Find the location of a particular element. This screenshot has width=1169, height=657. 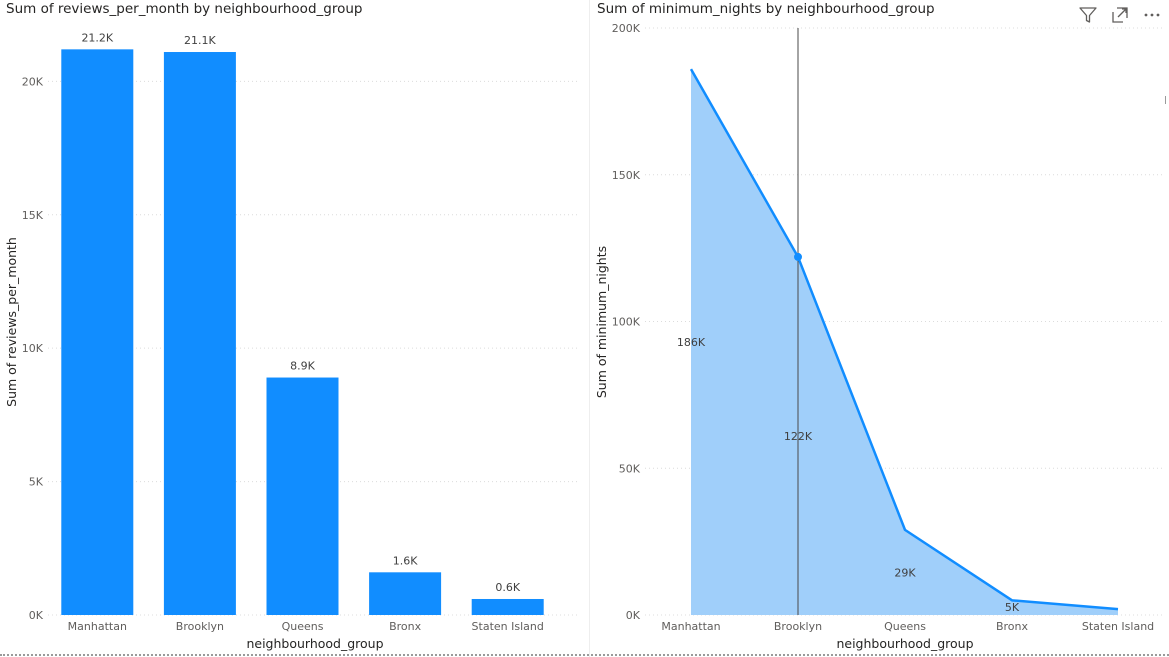

bar-staten-island is located at coordinates (507, 606).